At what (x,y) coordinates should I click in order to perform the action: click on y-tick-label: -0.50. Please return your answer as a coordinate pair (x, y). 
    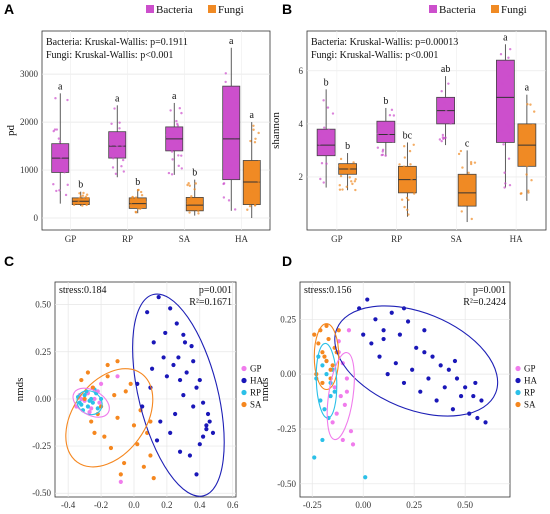
    Looking at the image, I should click on (41, 493).